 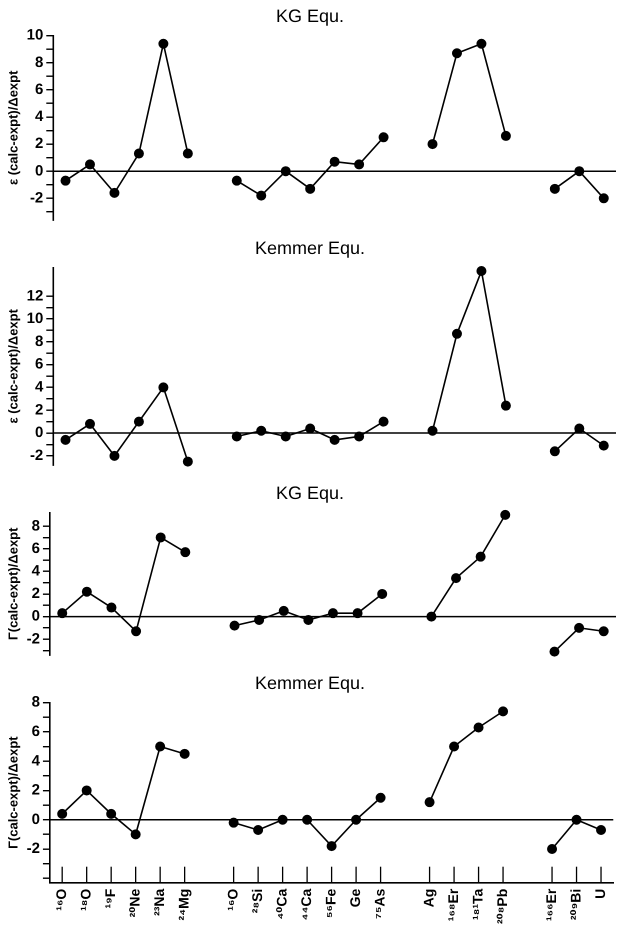 What do you see at coordinates (35, 295) in the screenshot?
I see `y-tick-label: 12` at bounding box center [35, 295].